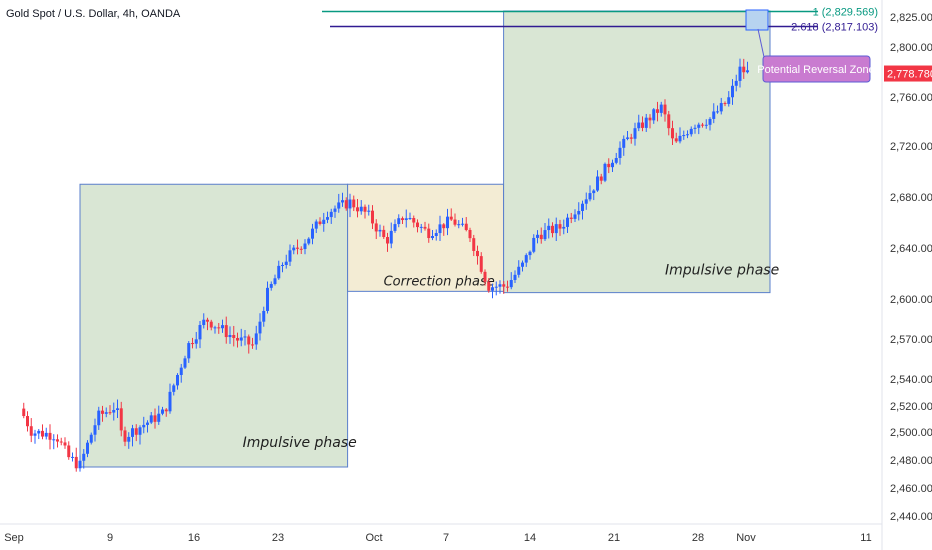 The image size is (932, 550). Describe the element at coordinates (911, 249) in the screenshot. I see `price-tick-label: 2,640.000` at that location.